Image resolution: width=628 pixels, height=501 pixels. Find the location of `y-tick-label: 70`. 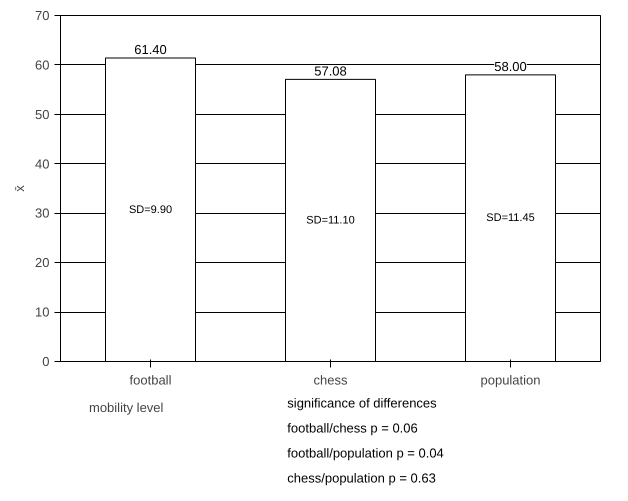

y-tick-label: 70 is located at coordinates (42, 15).